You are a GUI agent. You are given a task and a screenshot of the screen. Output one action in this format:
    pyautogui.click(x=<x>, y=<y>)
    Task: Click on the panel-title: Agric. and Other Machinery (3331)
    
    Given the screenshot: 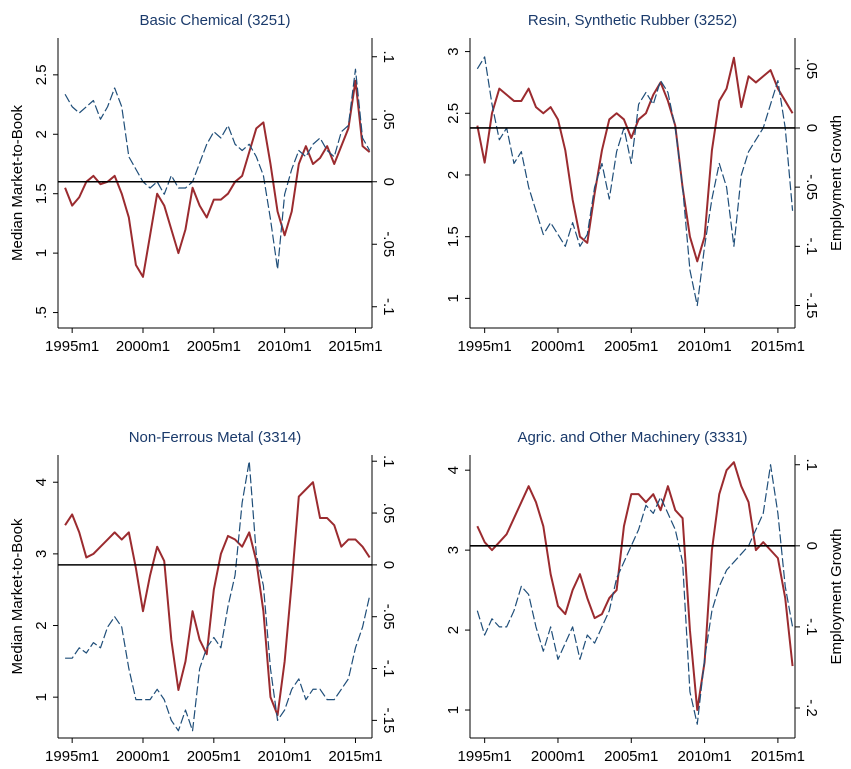 What is the action you would take?
    pyautogui.click(x=632, y=437)
    